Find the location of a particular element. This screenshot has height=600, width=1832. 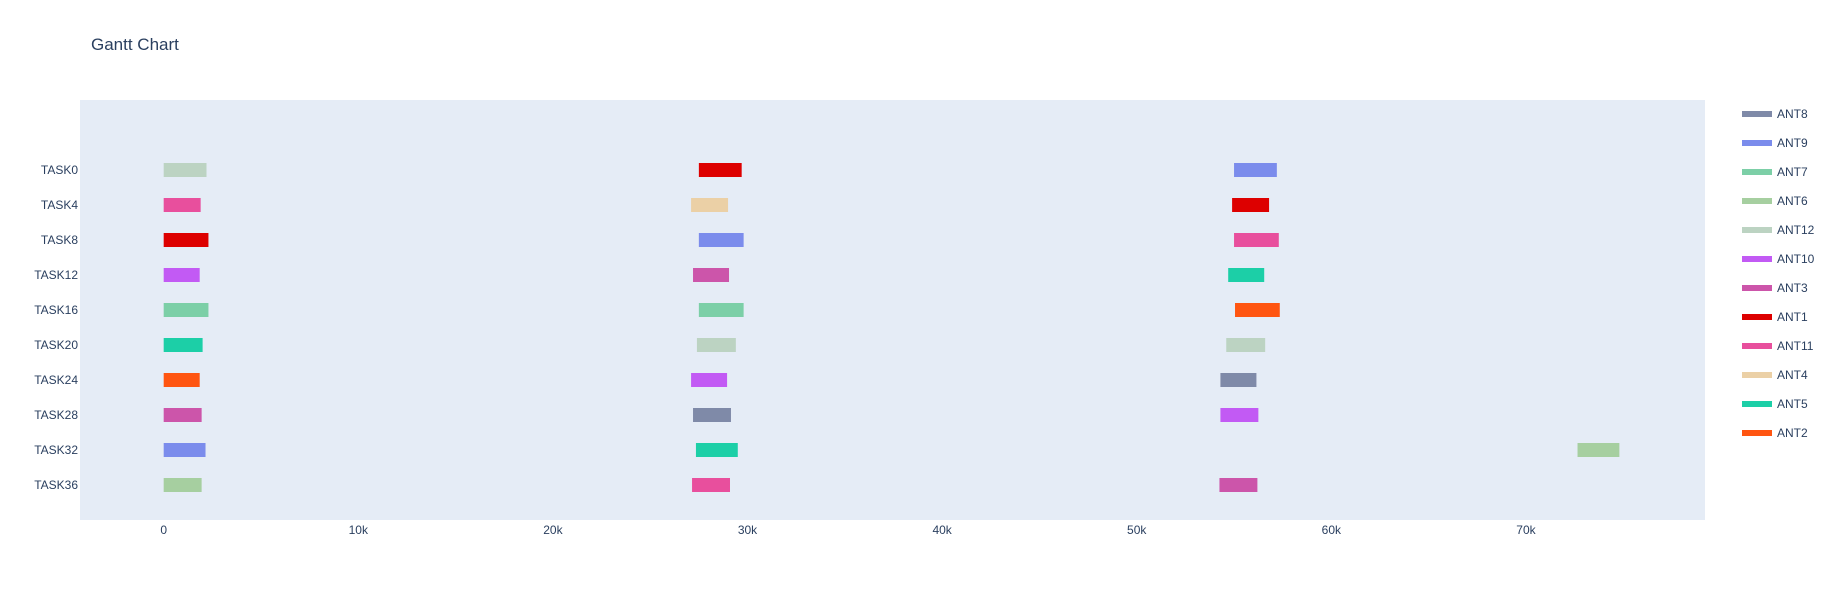

x-tick-label-1: 10k is located at coordinates (359, 530).